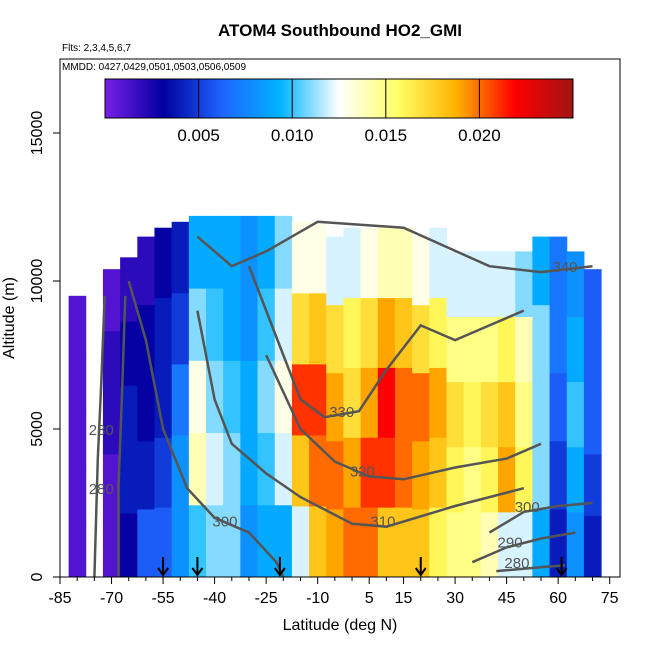  What do you see at coordinates (339, 98) in the screenshot?
I see `colorbar-gradient` at bounding box center [339, 98].